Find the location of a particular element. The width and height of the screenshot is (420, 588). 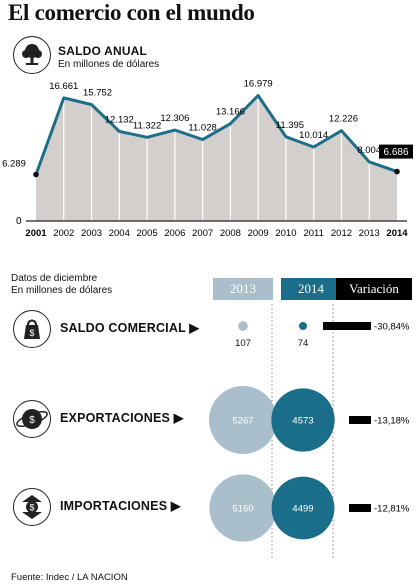

comparison-intro-line2: En millones de dólares is located at coordinates (62, 290).